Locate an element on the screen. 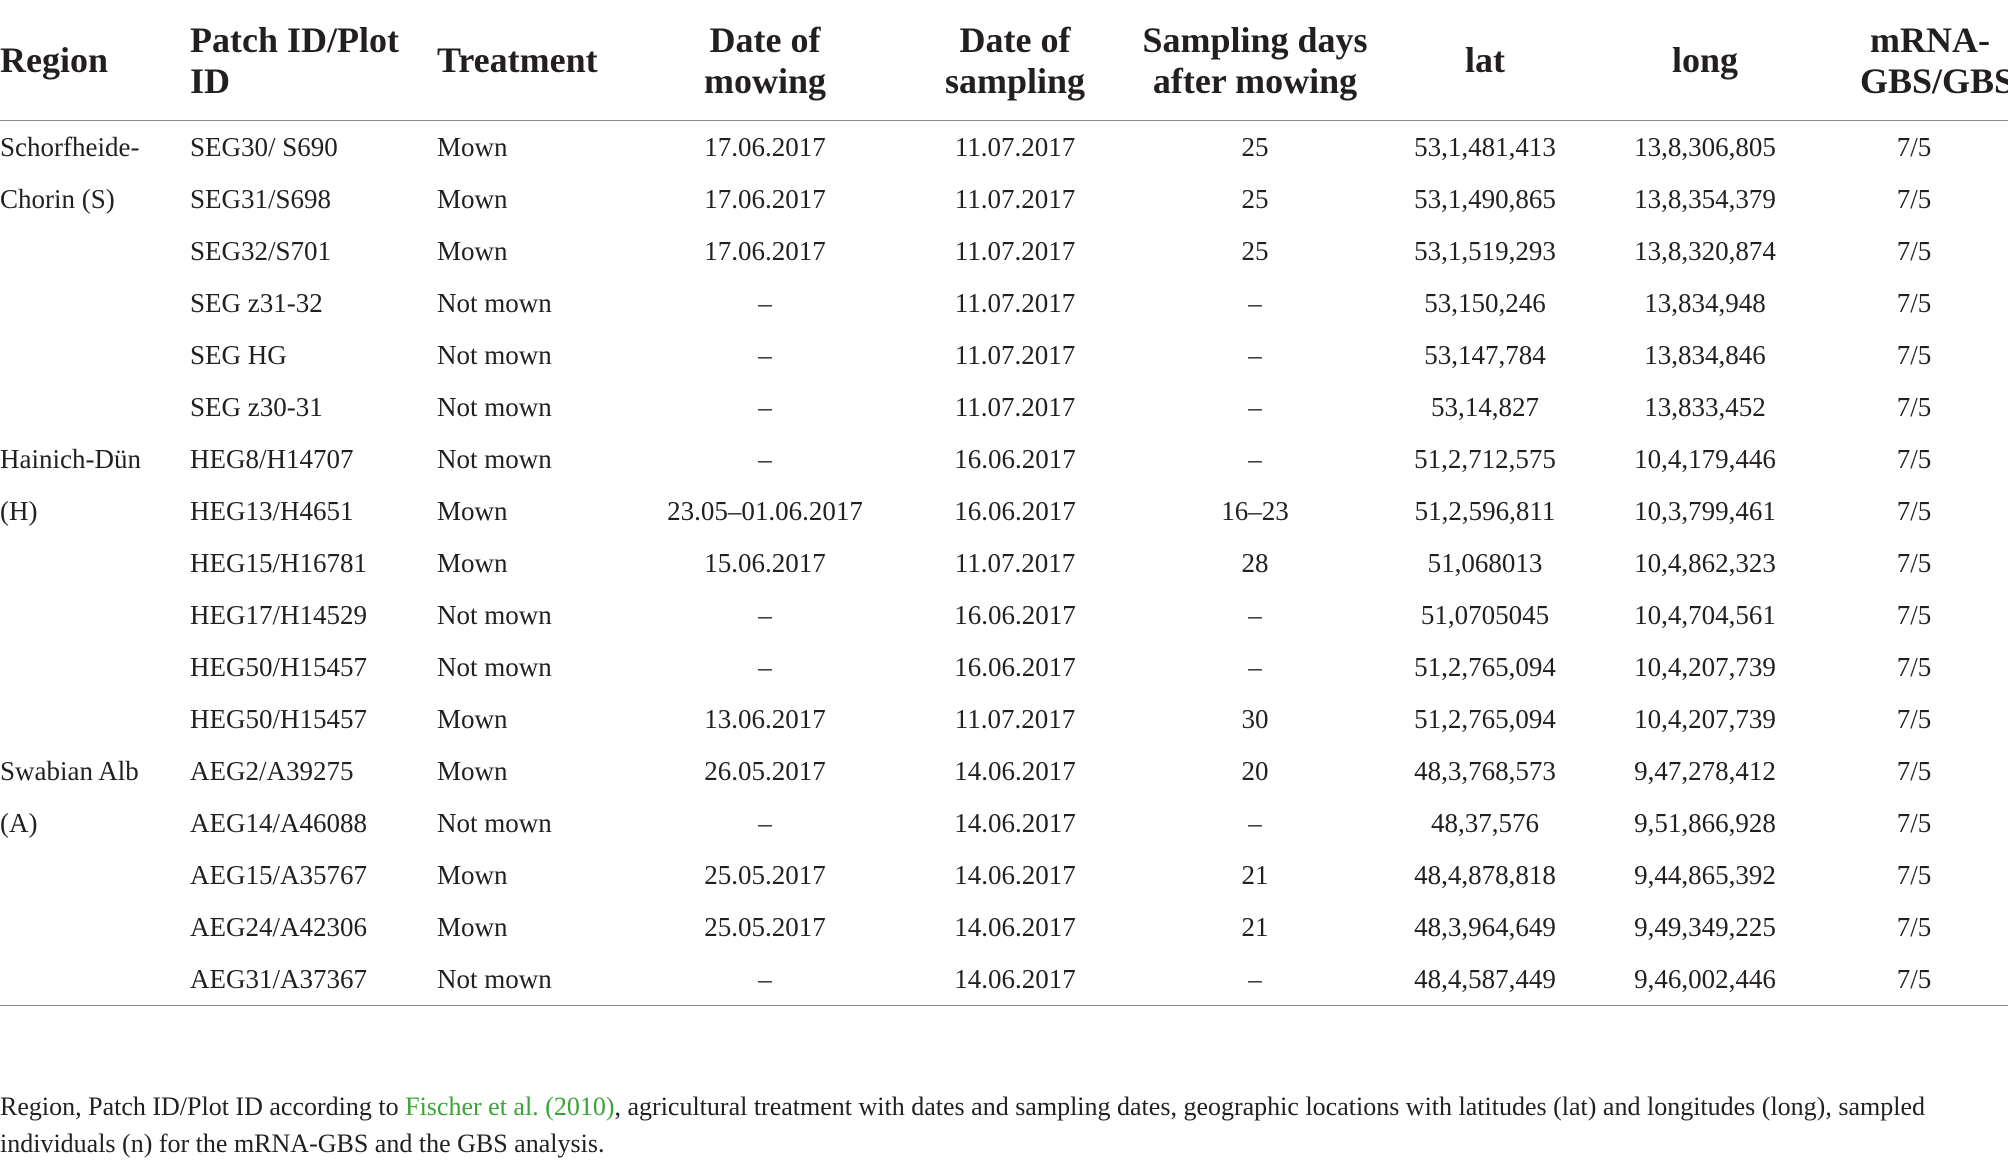  cell-patch-id: HEG50/H15457 is located at coordinates (278, 667).